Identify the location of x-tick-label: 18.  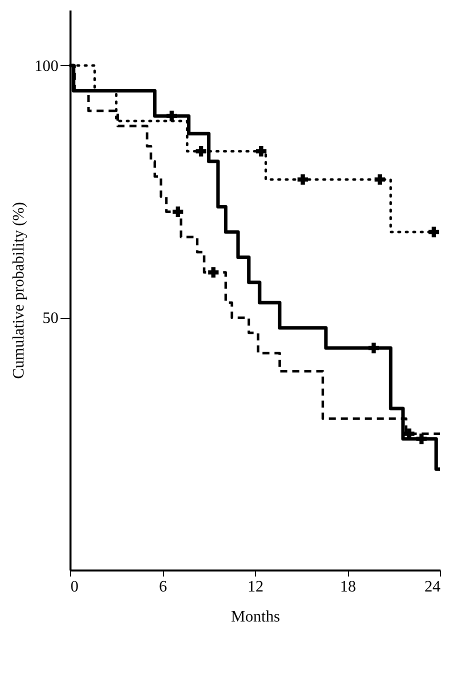
(348, 587).